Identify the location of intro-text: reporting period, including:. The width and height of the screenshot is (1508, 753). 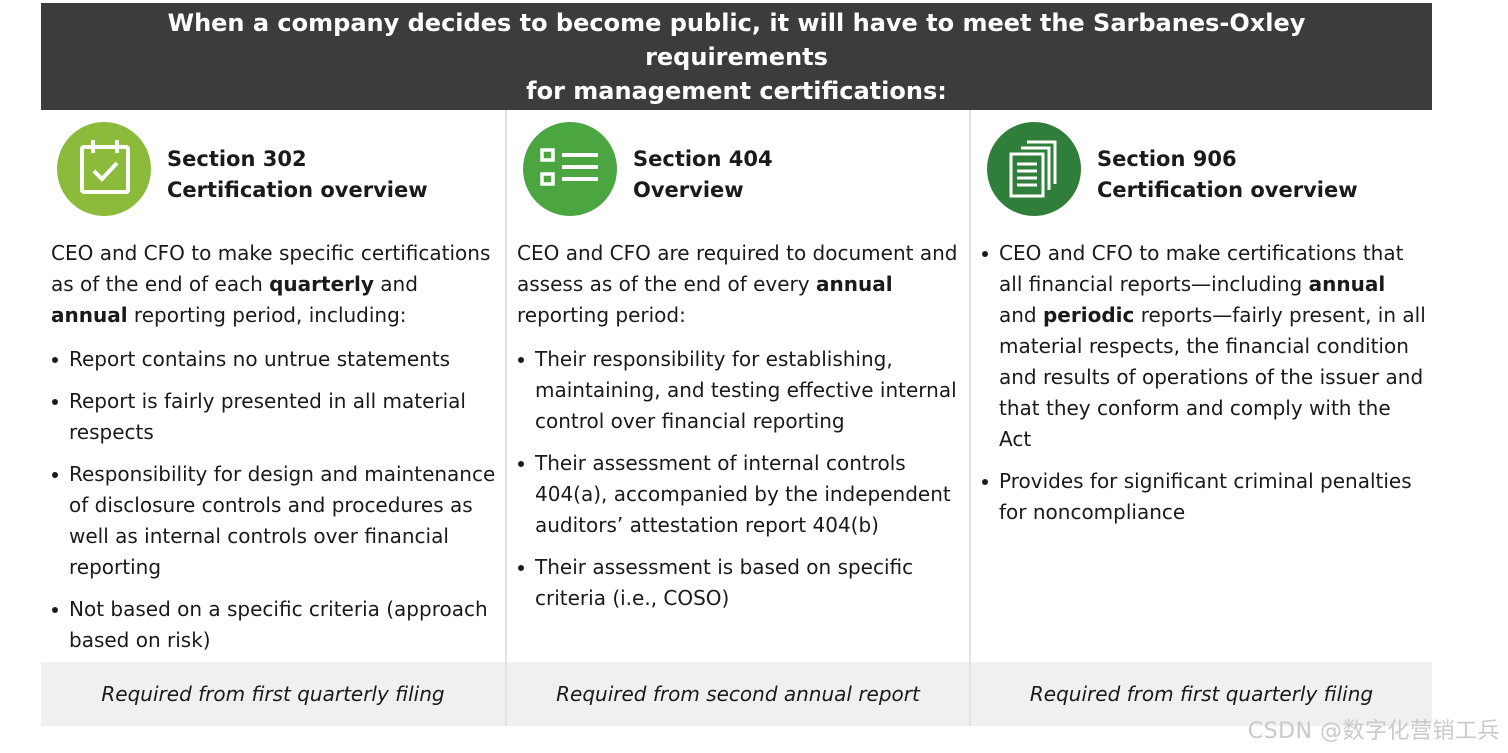
(267, 315).